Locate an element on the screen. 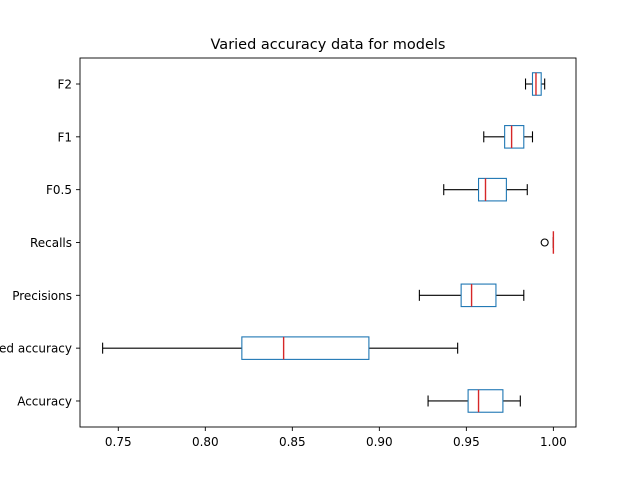  x-tick-label: 0.85 is located at coordinates (292, 442).